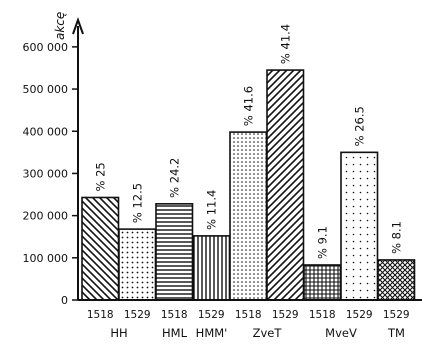 The image size is (422, 351). Describe the element at coordinates (64, 300) in the screenshot. I see `y-tick-label: 0` at that location.